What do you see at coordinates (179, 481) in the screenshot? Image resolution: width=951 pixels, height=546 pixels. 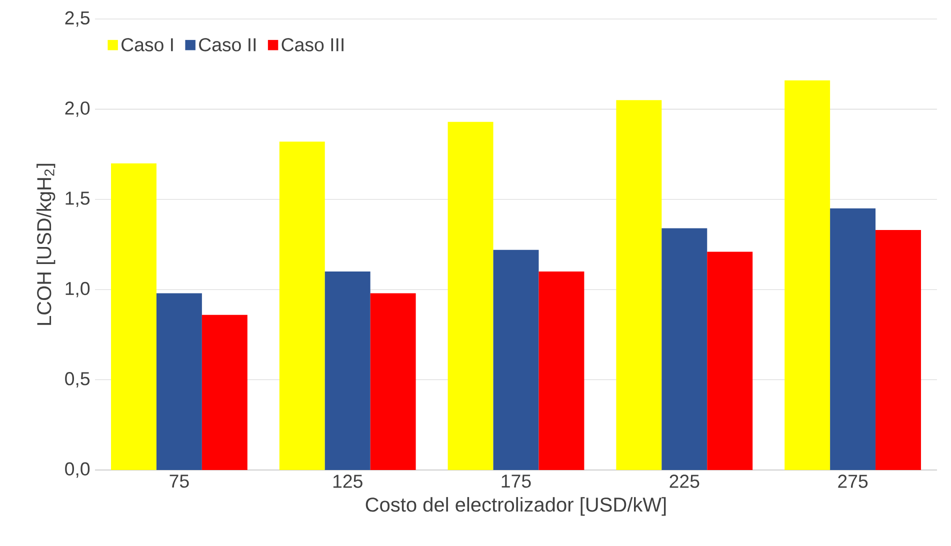 I see `x-tick-label: 75` at bounding box center [179, 481].